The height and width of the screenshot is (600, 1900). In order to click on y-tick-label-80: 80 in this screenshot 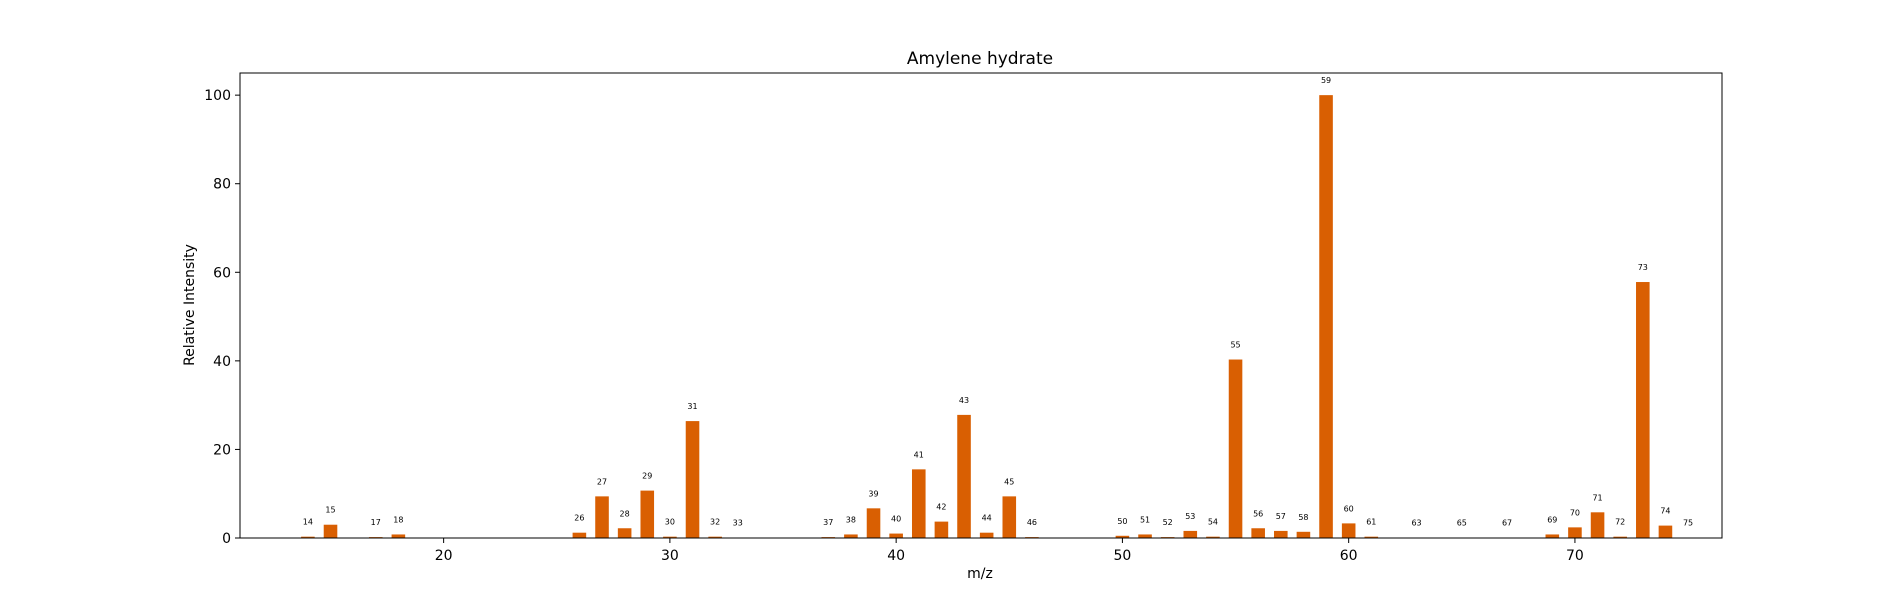, I will do `click(222, 185)`.